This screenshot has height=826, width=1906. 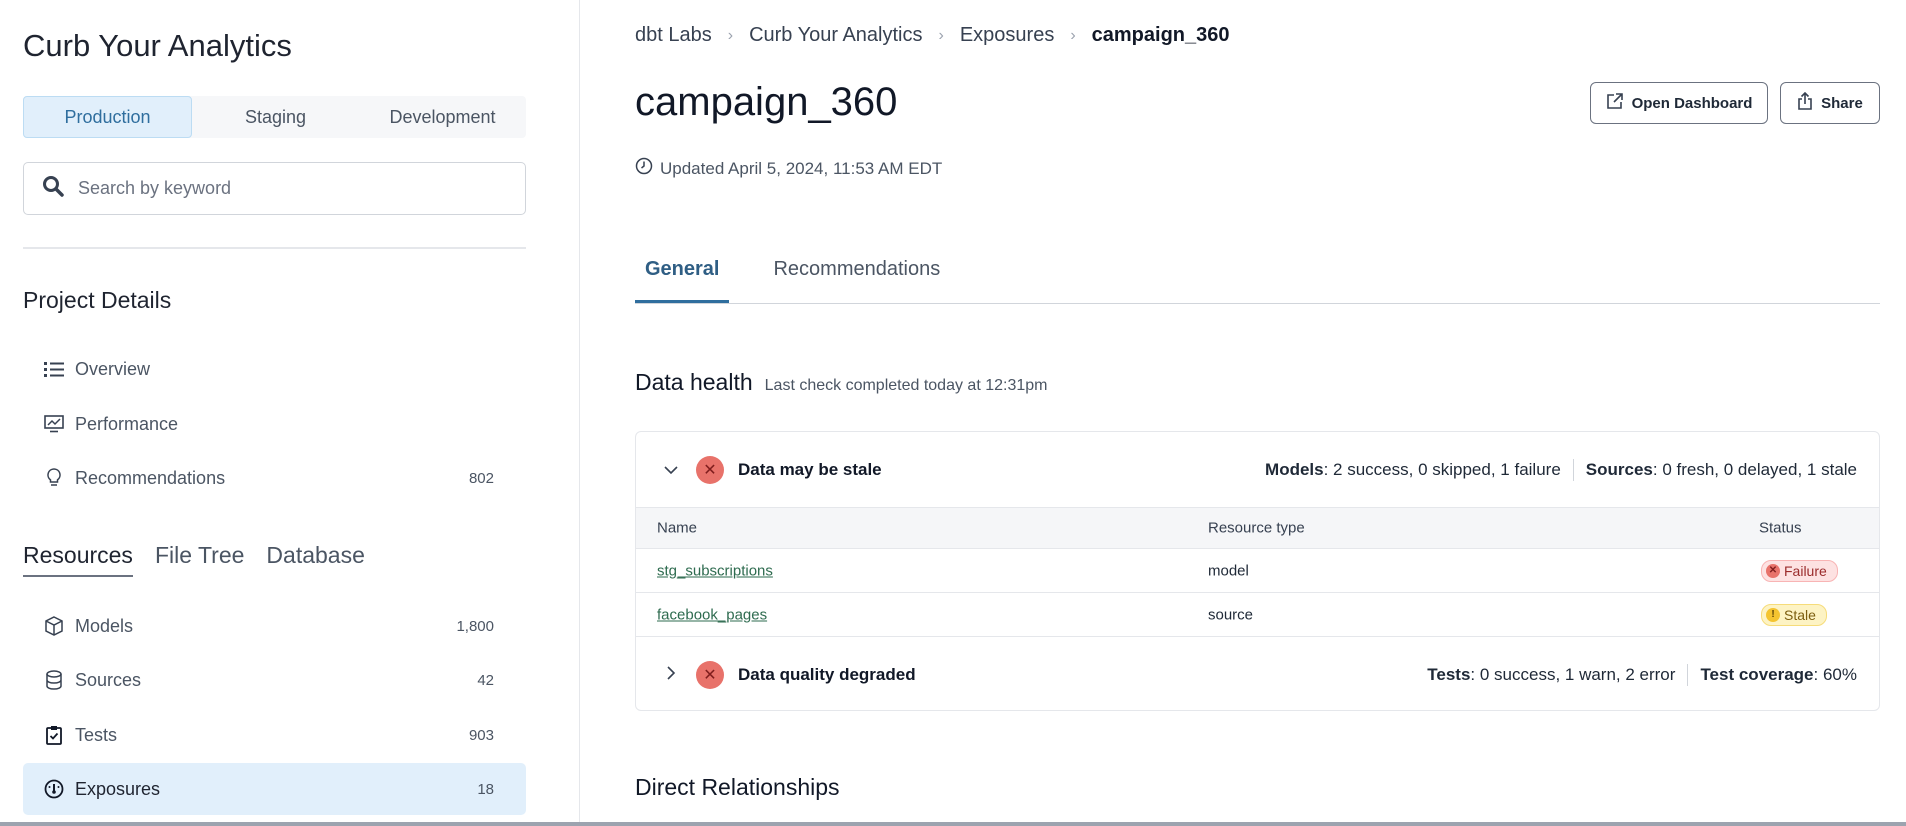 I want to click on search-icon, so click(x=53, y=188).